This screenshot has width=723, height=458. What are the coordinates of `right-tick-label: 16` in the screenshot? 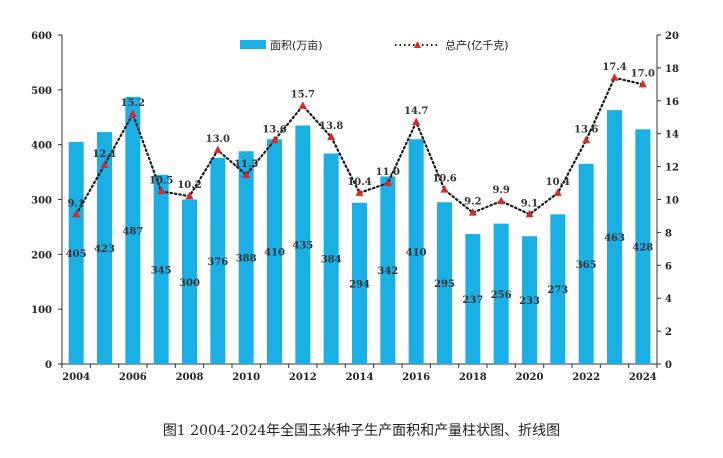 It's located at (672, 102).